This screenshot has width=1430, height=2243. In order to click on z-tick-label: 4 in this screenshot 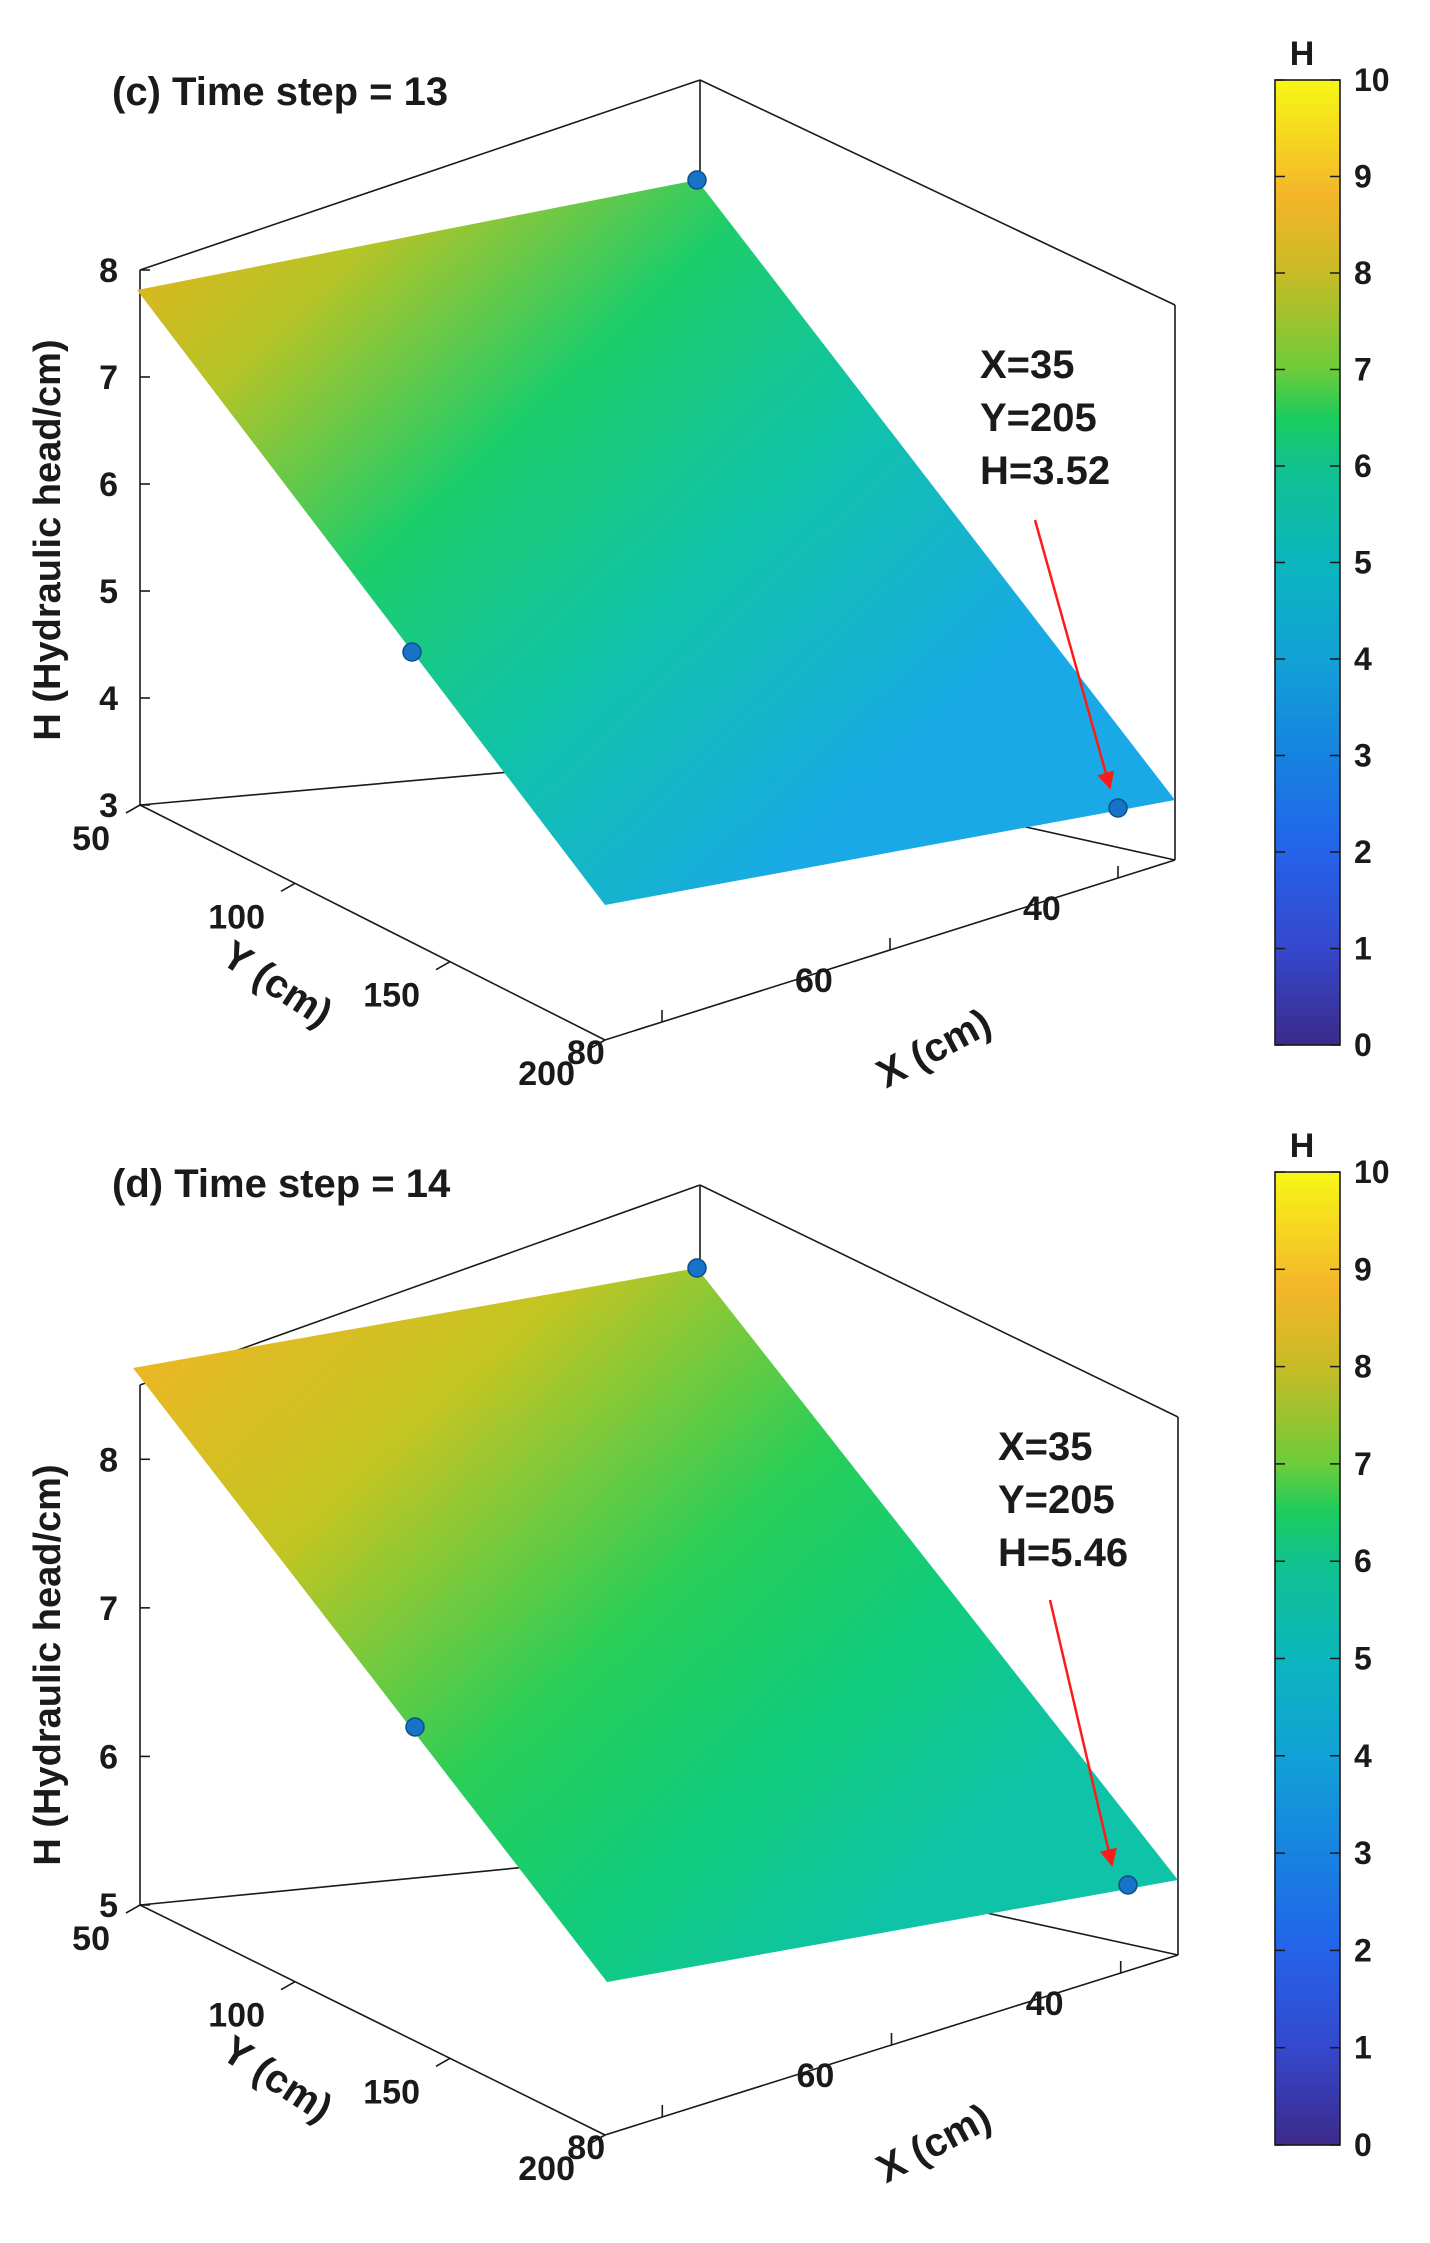, I will do `click(108, 699)`.